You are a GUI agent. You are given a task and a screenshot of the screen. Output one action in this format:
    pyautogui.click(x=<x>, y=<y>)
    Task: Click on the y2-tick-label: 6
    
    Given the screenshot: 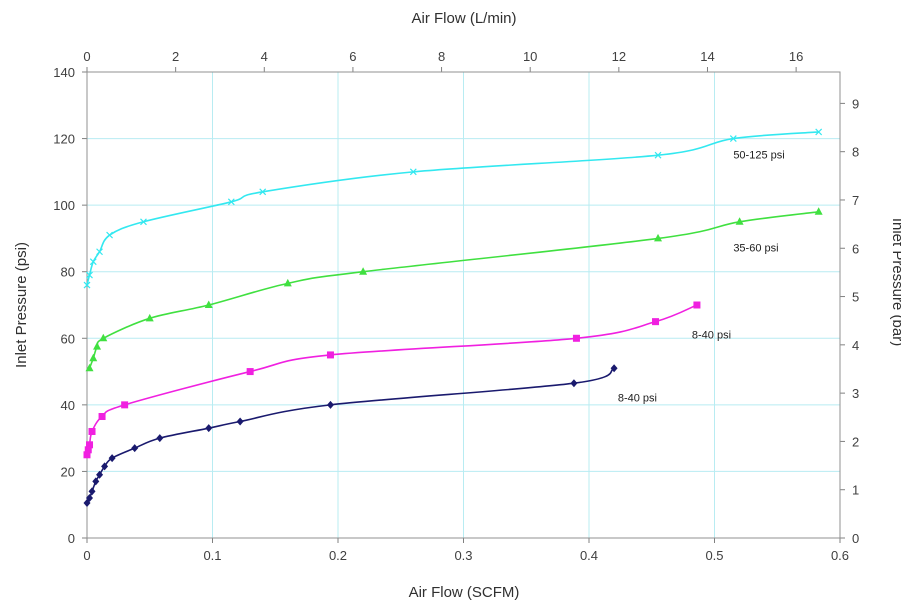 What is the action you would take?
    pyautogui.click(x=855, y=248)
    